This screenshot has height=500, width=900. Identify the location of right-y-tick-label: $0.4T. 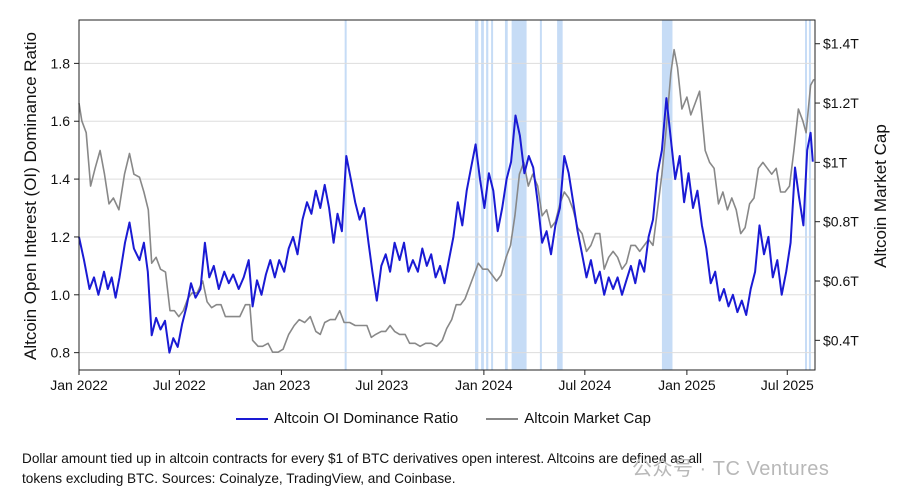
(841, 340).